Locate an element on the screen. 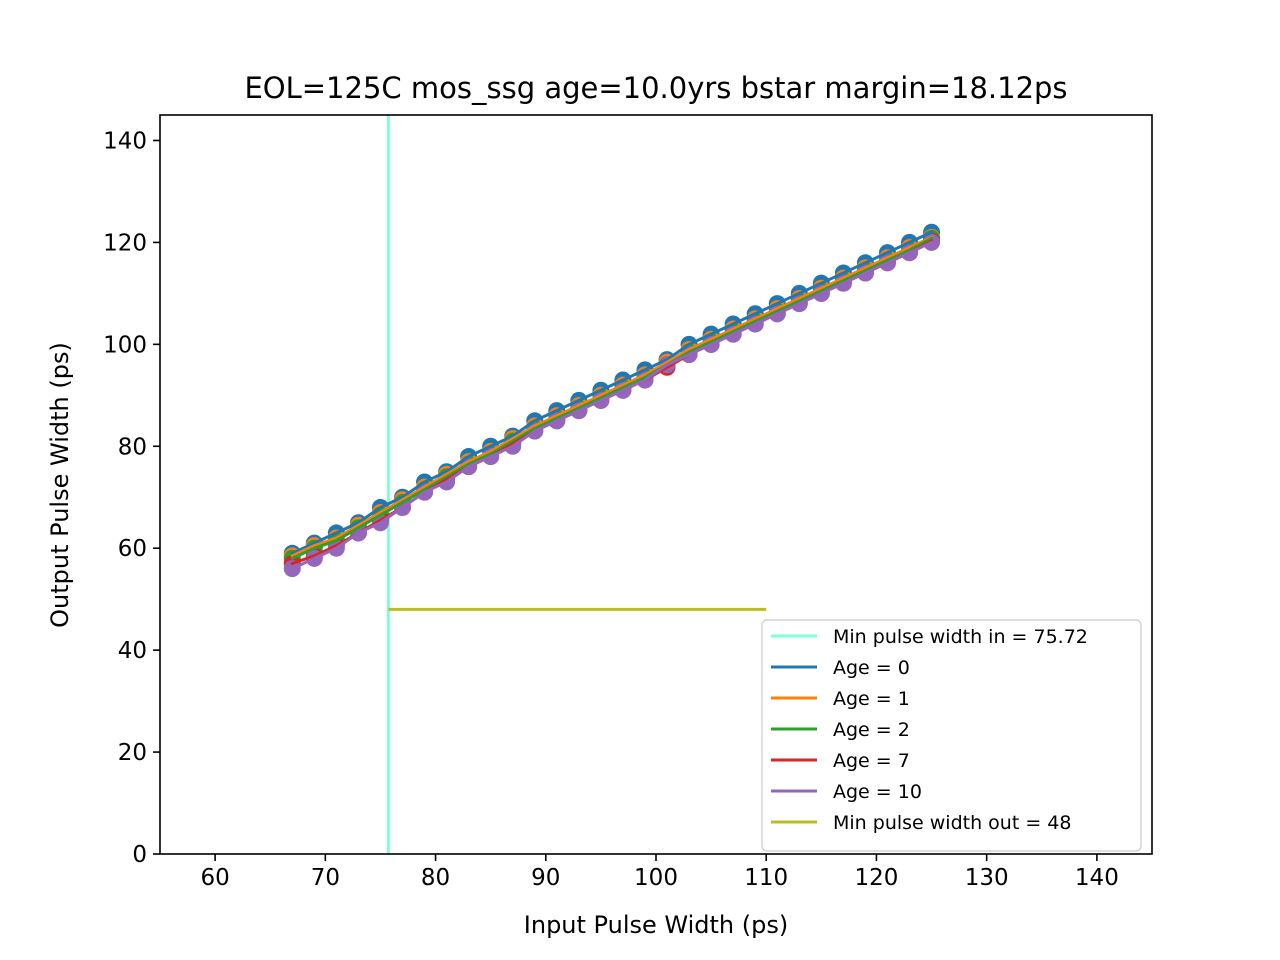 Image resolution: width=1280 pixels, height=960 pixels. legend-label-2: Age = 1 is located at coordinates (871, 699).